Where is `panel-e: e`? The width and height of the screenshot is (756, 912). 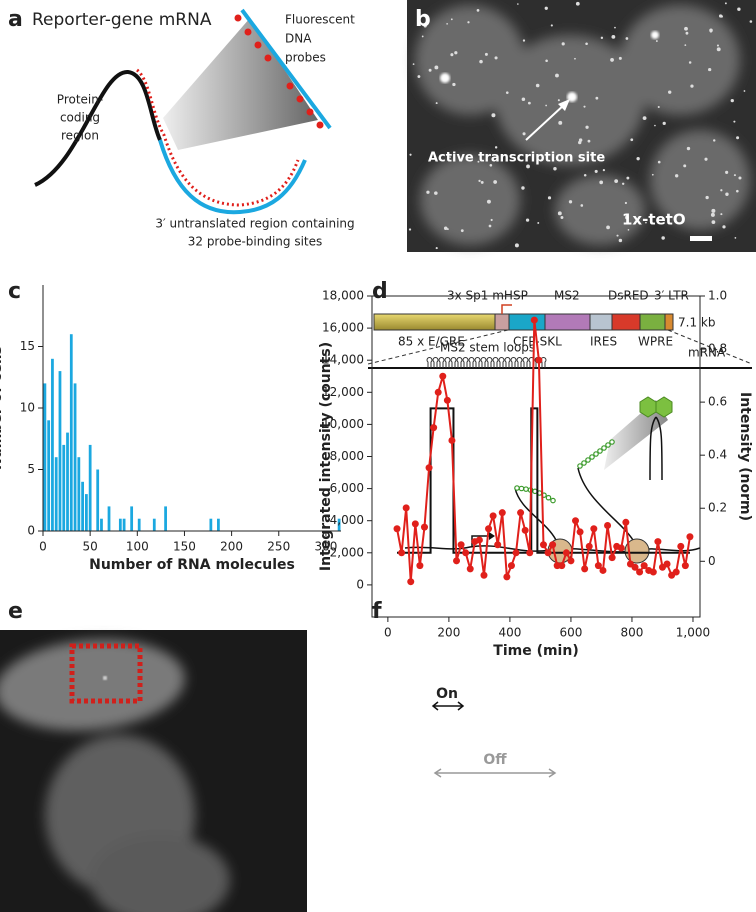
panel-e: e is located at coordinates (153, 755).